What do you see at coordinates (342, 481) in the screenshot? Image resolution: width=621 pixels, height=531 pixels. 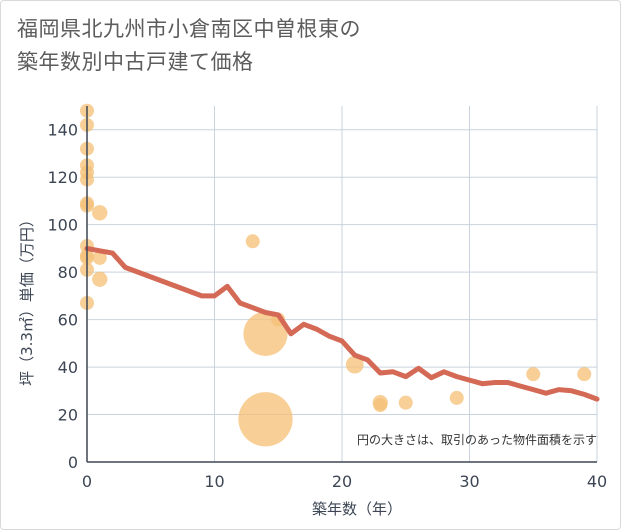 I see `x-tick-label: 20` at bounding box center [342, 481].